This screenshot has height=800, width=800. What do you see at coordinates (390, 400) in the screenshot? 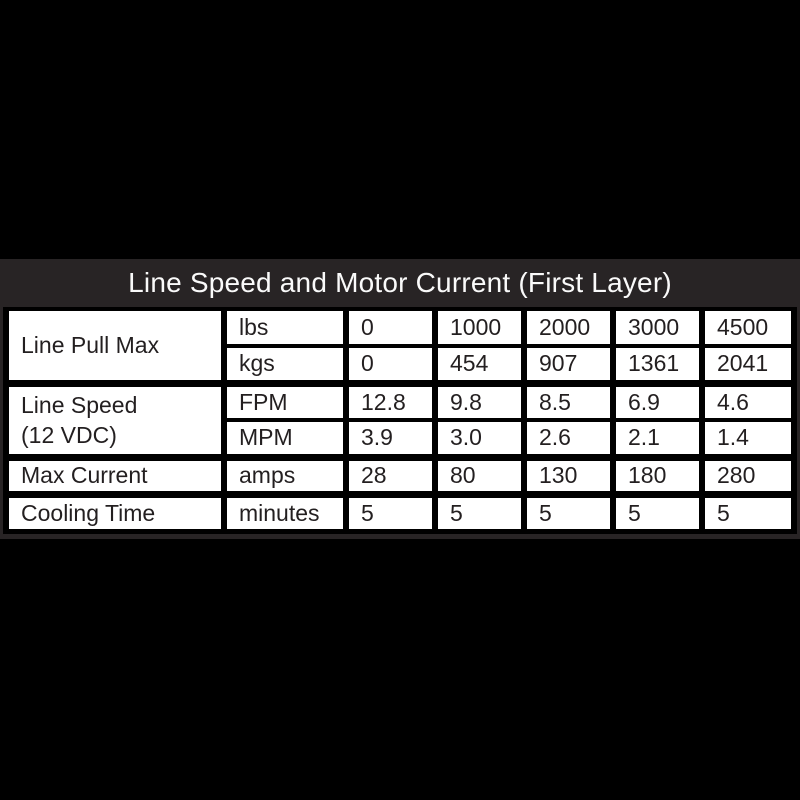
I see `value-cell: 12.8` at bounding box center [390, 400].